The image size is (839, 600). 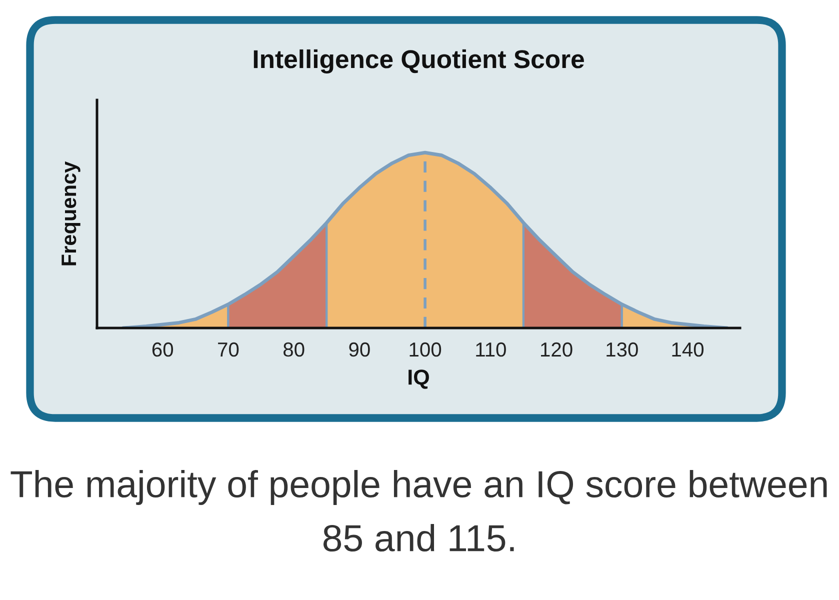 What do you see at coordinates (688, 349) in the screenshot?
I see `x-tick-label: 140` at bounding box center [688, 349].